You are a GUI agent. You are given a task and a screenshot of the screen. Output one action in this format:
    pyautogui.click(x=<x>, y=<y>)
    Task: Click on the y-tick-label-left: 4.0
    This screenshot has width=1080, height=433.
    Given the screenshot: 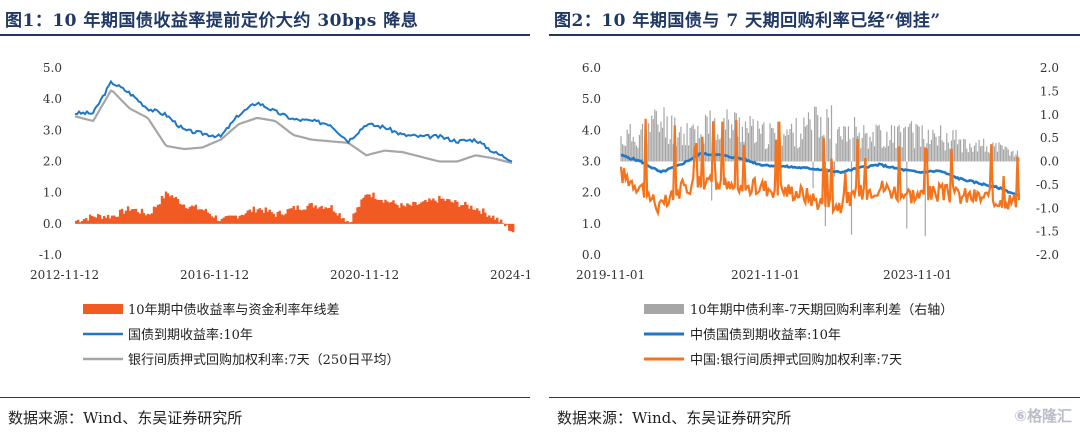 What is the action you would take?
    pyautogui.click(x=591, y=130)
    